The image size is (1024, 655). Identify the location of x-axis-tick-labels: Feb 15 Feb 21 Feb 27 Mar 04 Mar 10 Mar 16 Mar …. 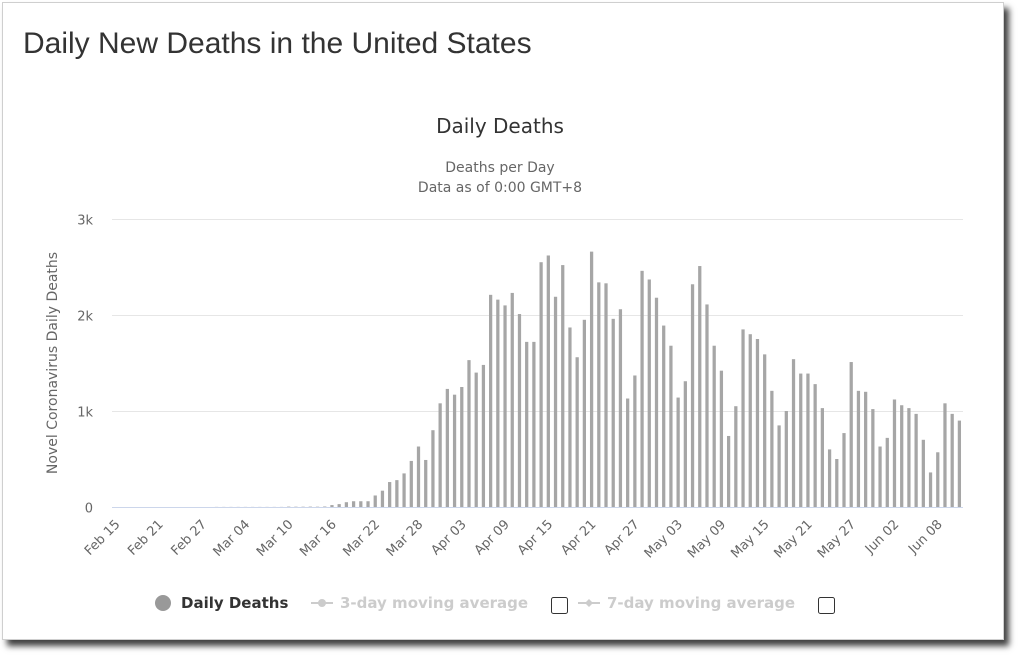
(514, 539).